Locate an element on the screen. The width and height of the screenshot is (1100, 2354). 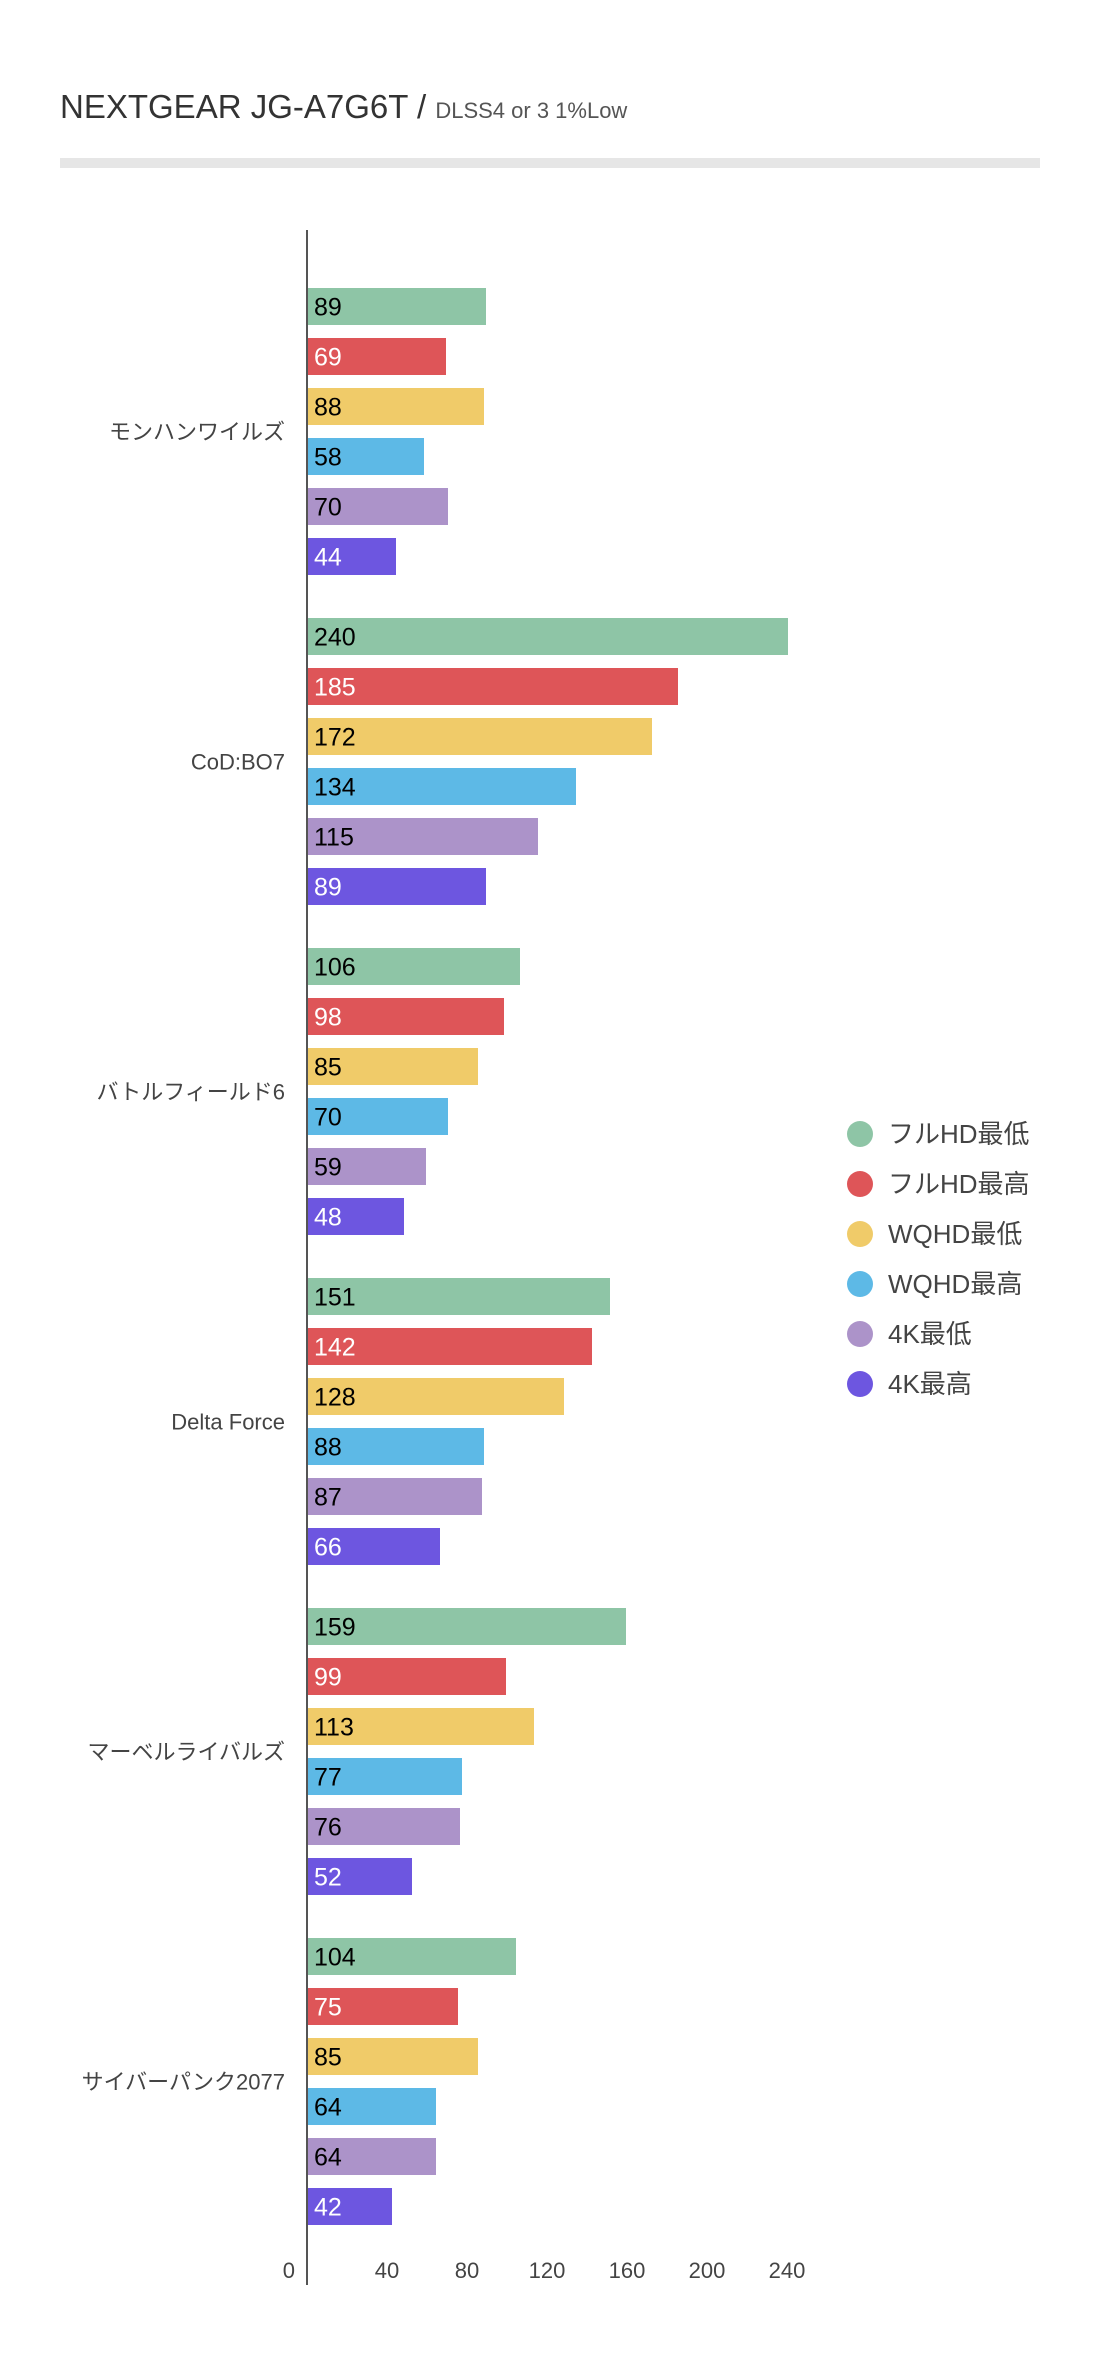
x-tick-label: 0 is located at coordinates (289, 2270).